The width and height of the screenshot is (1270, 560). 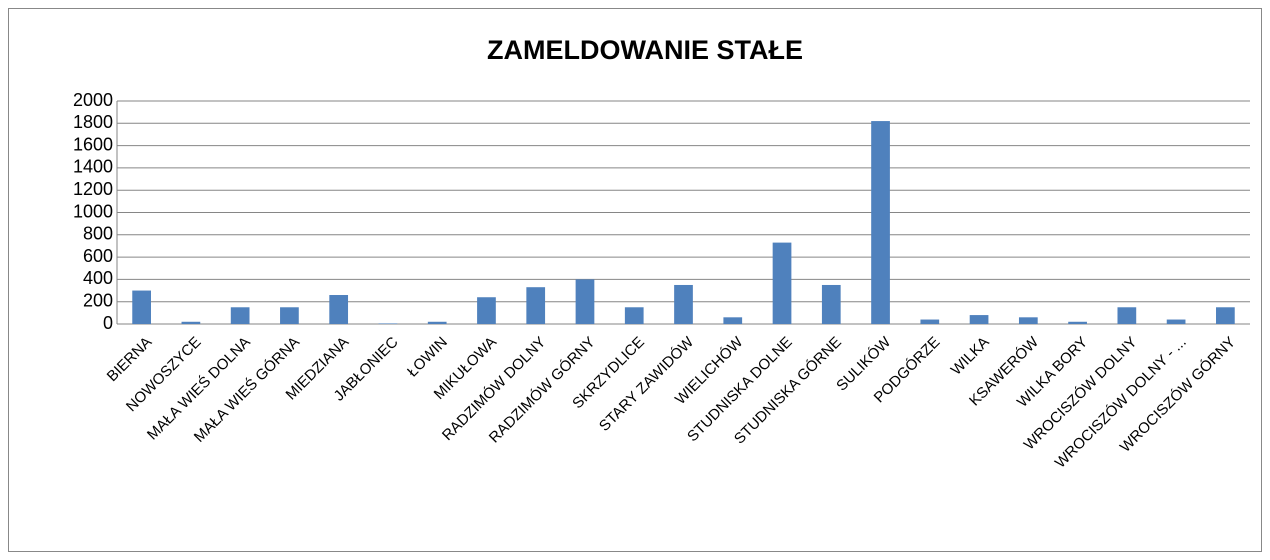 I want to click on y-tick-label: 400, so click(x=98, y=278).